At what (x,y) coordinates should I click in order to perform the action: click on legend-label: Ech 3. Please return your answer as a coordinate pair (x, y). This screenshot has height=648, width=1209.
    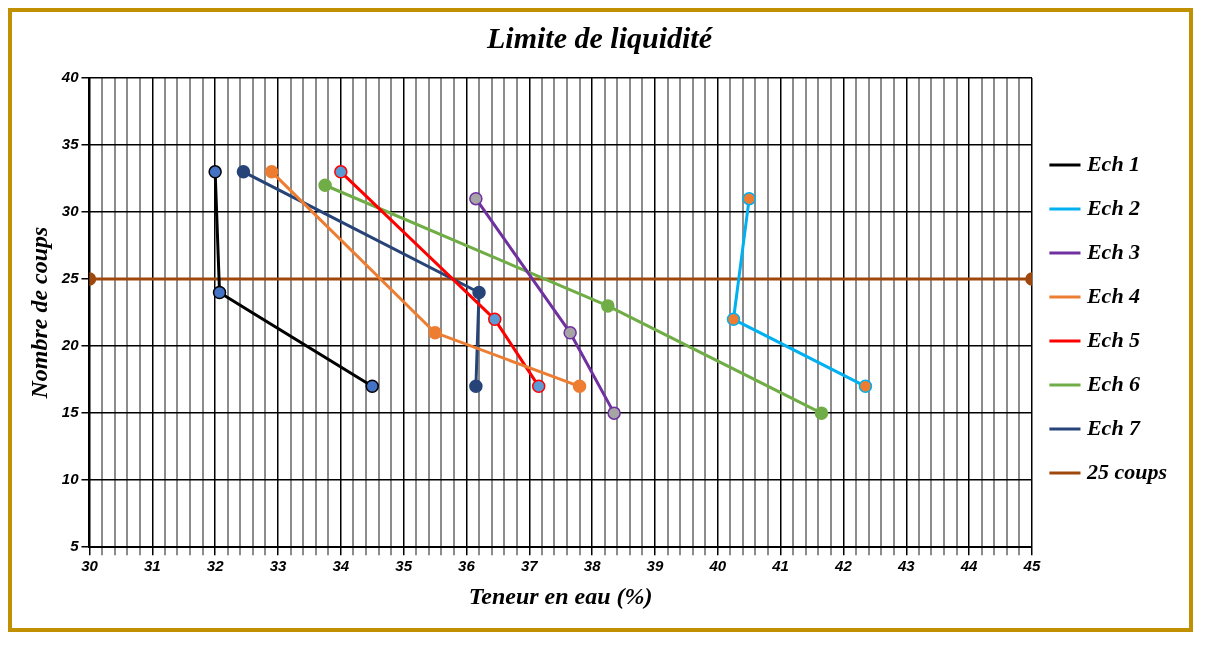
    Looking at the image, I should click on (1113, 251).